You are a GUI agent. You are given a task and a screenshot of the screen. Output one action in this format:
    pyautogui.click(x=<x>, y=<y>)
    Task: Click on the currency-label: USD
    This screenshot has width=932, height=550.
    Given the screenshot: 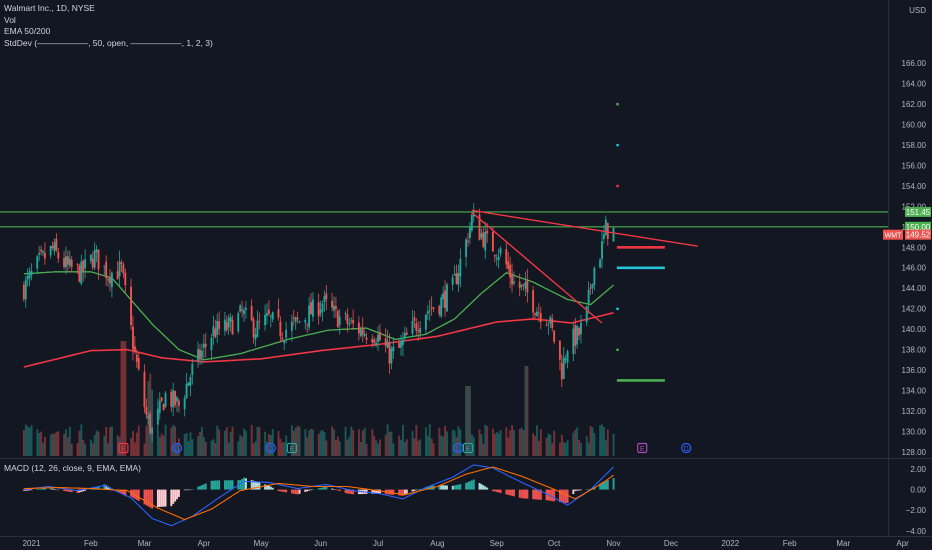 What is the action you would take?
    pyautogui.click(x=917, y=10)
    